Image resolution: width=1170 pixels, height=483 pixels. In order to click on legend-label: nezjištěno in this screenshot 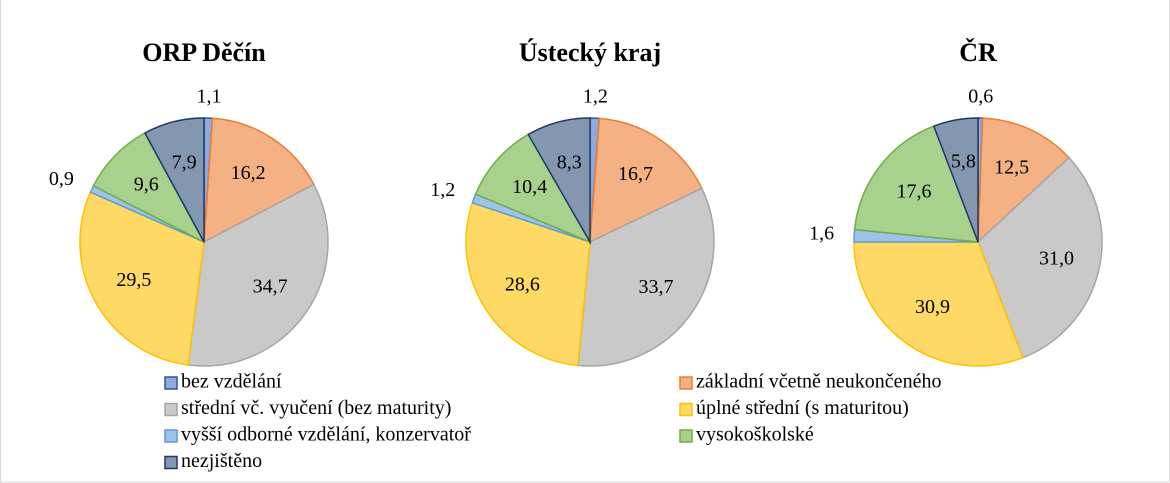, I will do `click(221, 461)`.